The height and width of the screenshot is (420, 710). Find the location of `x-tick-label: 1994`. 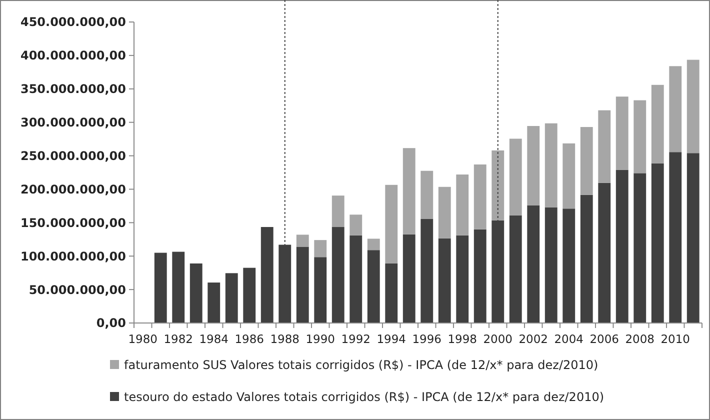

x-tick-label: 1994 is located at coordinates (391, 339).